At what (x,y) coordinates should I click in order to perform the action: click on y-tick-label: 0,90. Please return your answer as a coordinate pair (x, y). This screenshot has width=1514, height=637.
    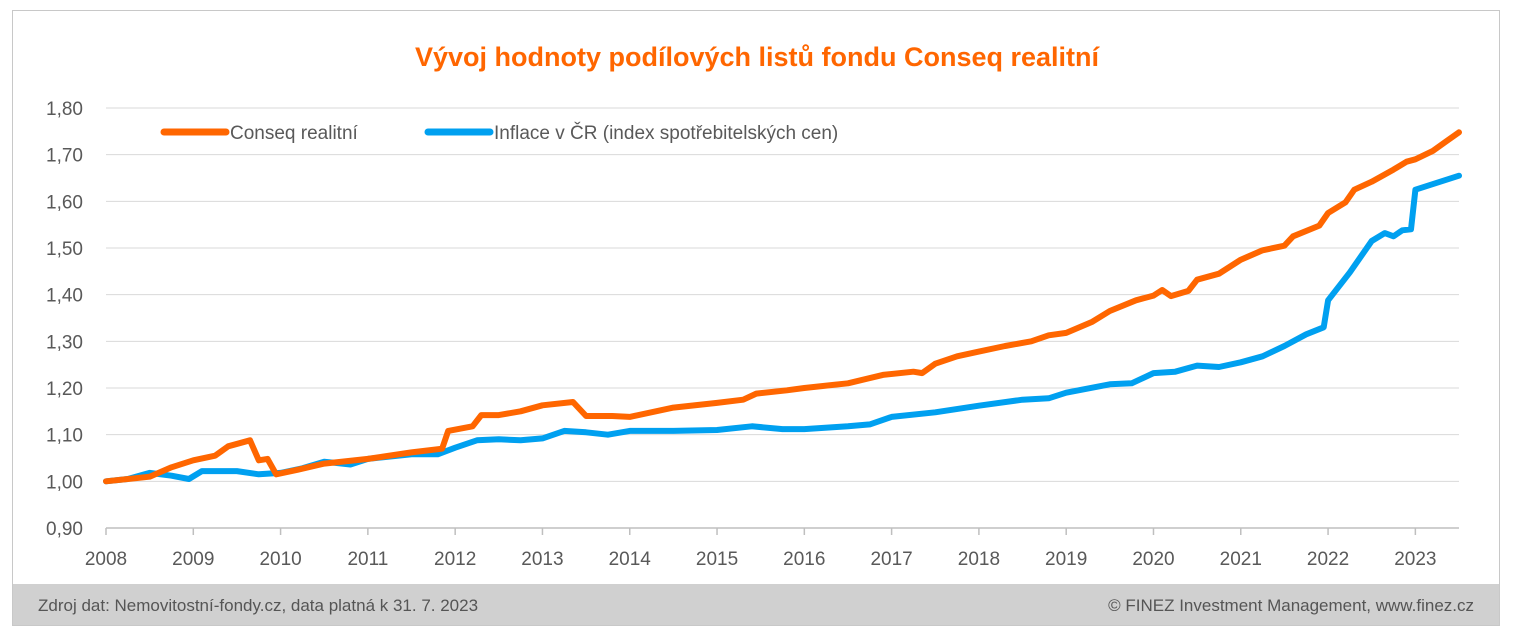
    Looking at the image, I should click on (64, 529).